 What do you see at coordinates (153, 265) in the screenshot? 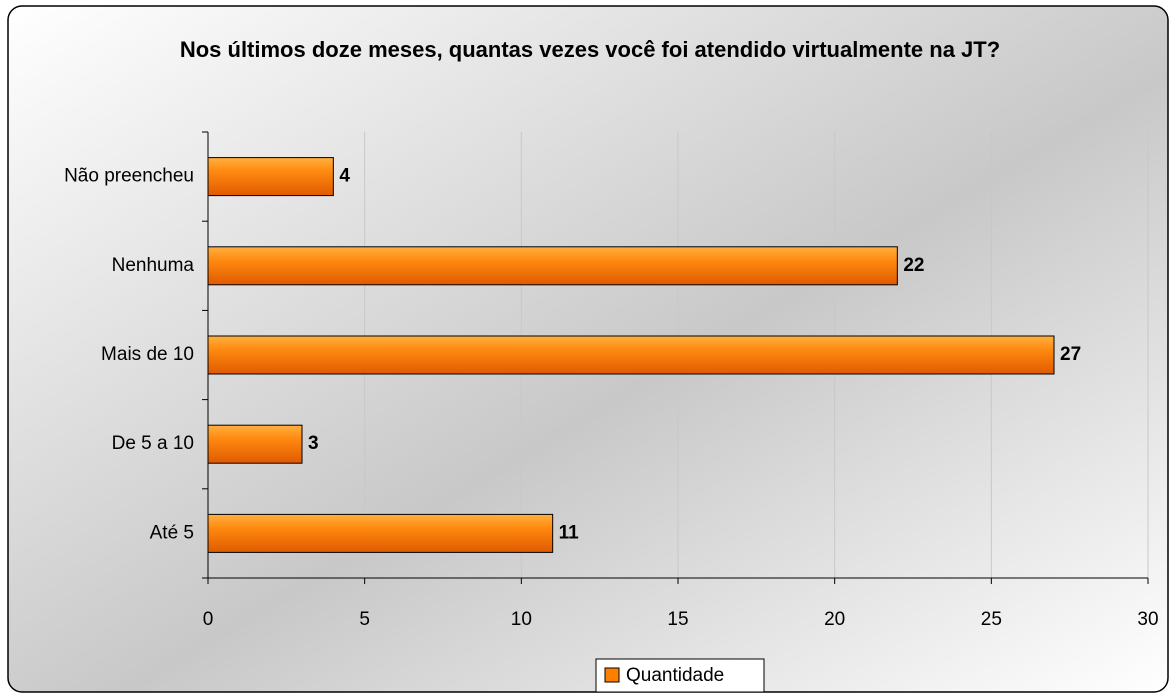
I see `y-tick-label: Nenhuma` at bounding box center [153, 265].